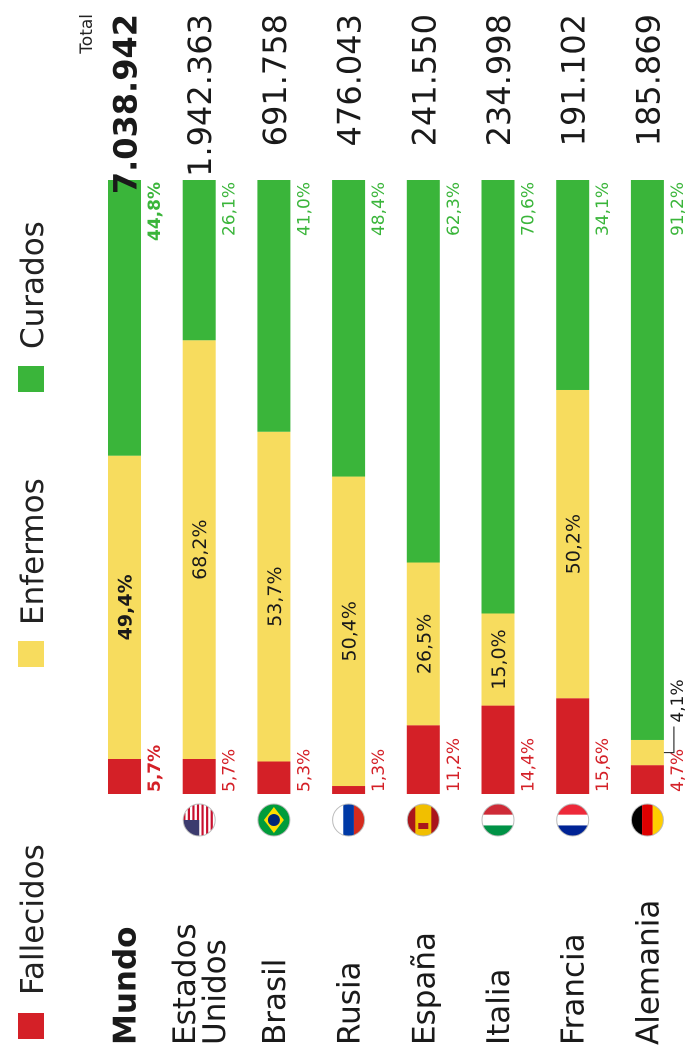 This screenshot has height=1057, width=694. What do you see at coordinates (275, 1002) in the screenshot?
I see `category-label: Brasil` at bounding box center [275, 1002].